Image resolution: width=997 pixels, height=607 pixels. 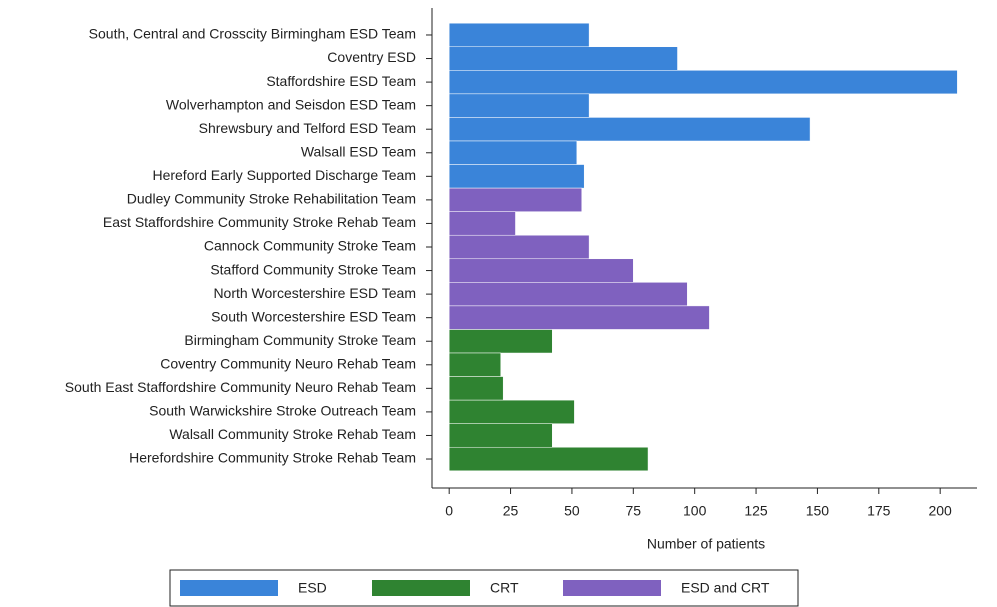 I want to click on legend-box, so click(x=484, y=588).